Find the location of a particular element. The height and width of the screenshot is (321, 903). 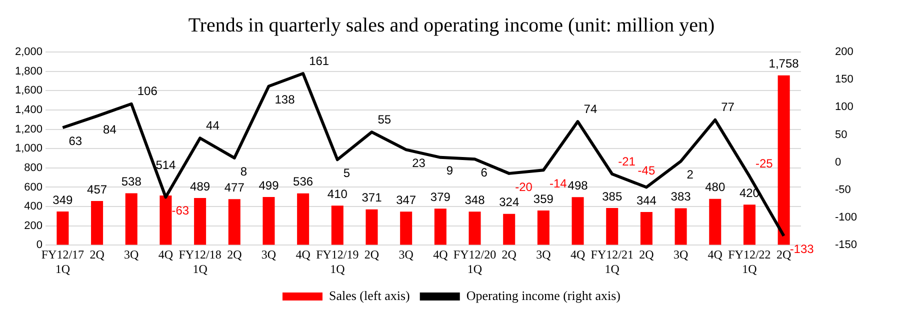

y2-tick-label: 150 is located at coordinates (844, 80).